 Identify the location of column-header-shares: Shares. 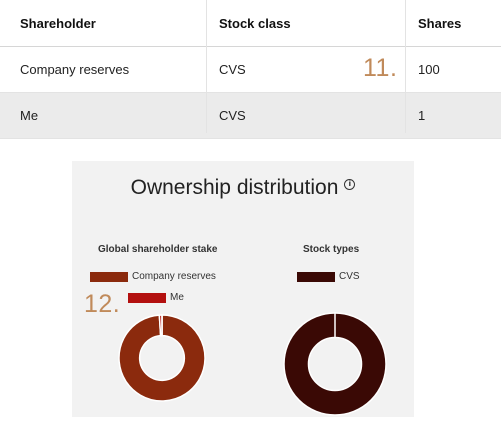
(440, 23).